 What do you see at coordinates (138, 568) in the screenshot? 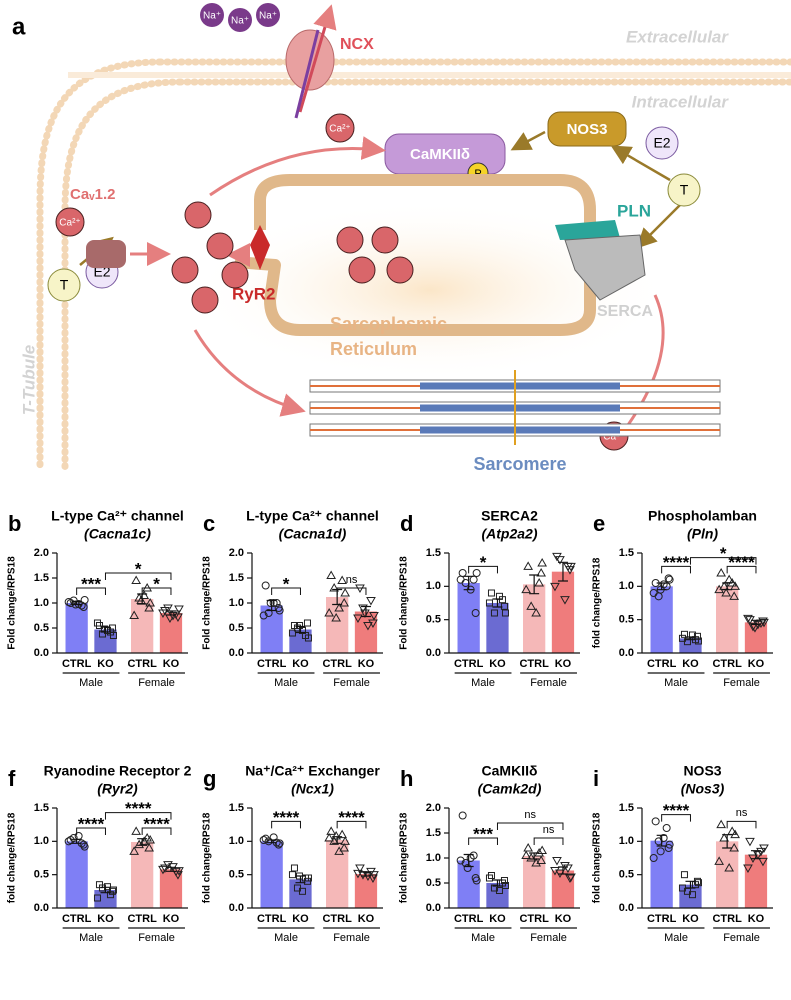
I see `significance-label: *` at bounding box center [138, 568].